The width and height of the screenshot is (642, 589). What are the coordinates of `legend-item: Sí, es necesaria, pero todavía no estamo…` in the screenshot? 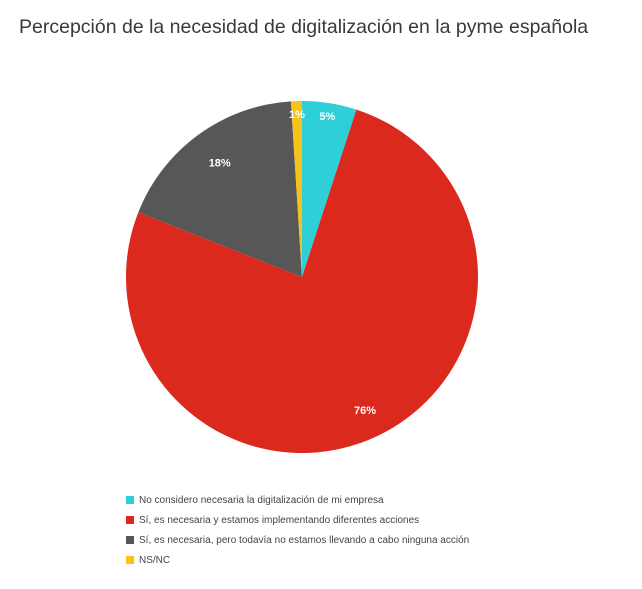 It's located at (297, 540).